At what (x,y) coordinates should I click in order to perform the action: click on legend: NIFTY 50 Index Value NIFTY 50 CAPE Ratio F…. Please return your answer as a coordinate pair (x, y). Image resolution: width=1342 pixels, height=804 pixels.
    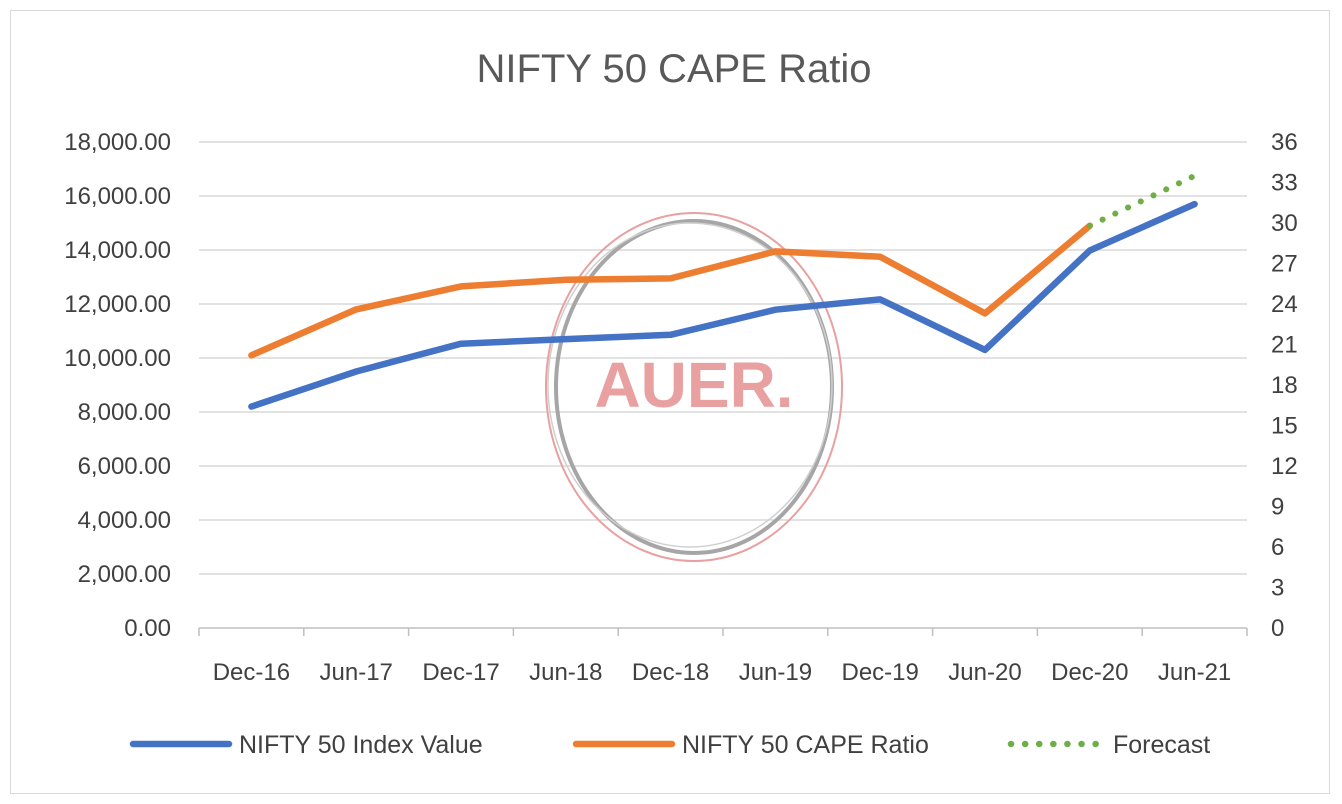
    Looking at the image, I should click on (669, 745).